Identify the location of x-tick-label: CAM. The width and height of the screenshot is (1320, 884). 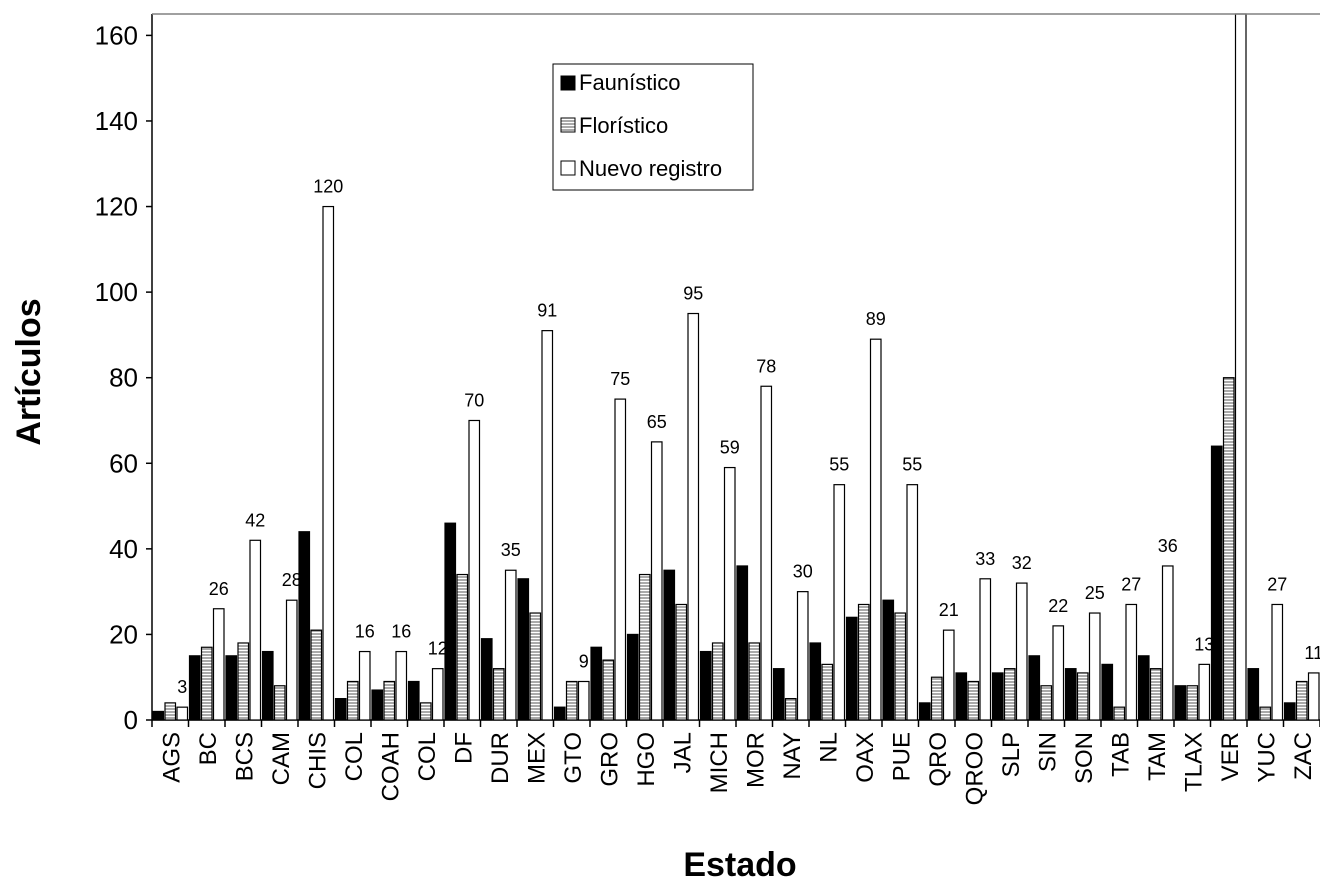
(281, 758).